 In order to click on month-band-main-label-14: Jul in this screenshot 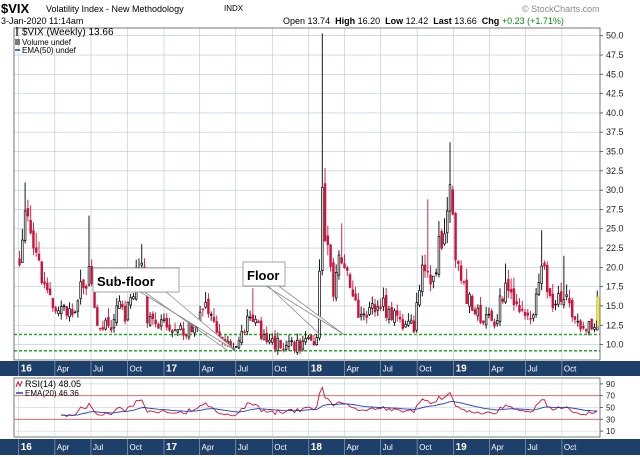, I will do `click(532, 369)`.